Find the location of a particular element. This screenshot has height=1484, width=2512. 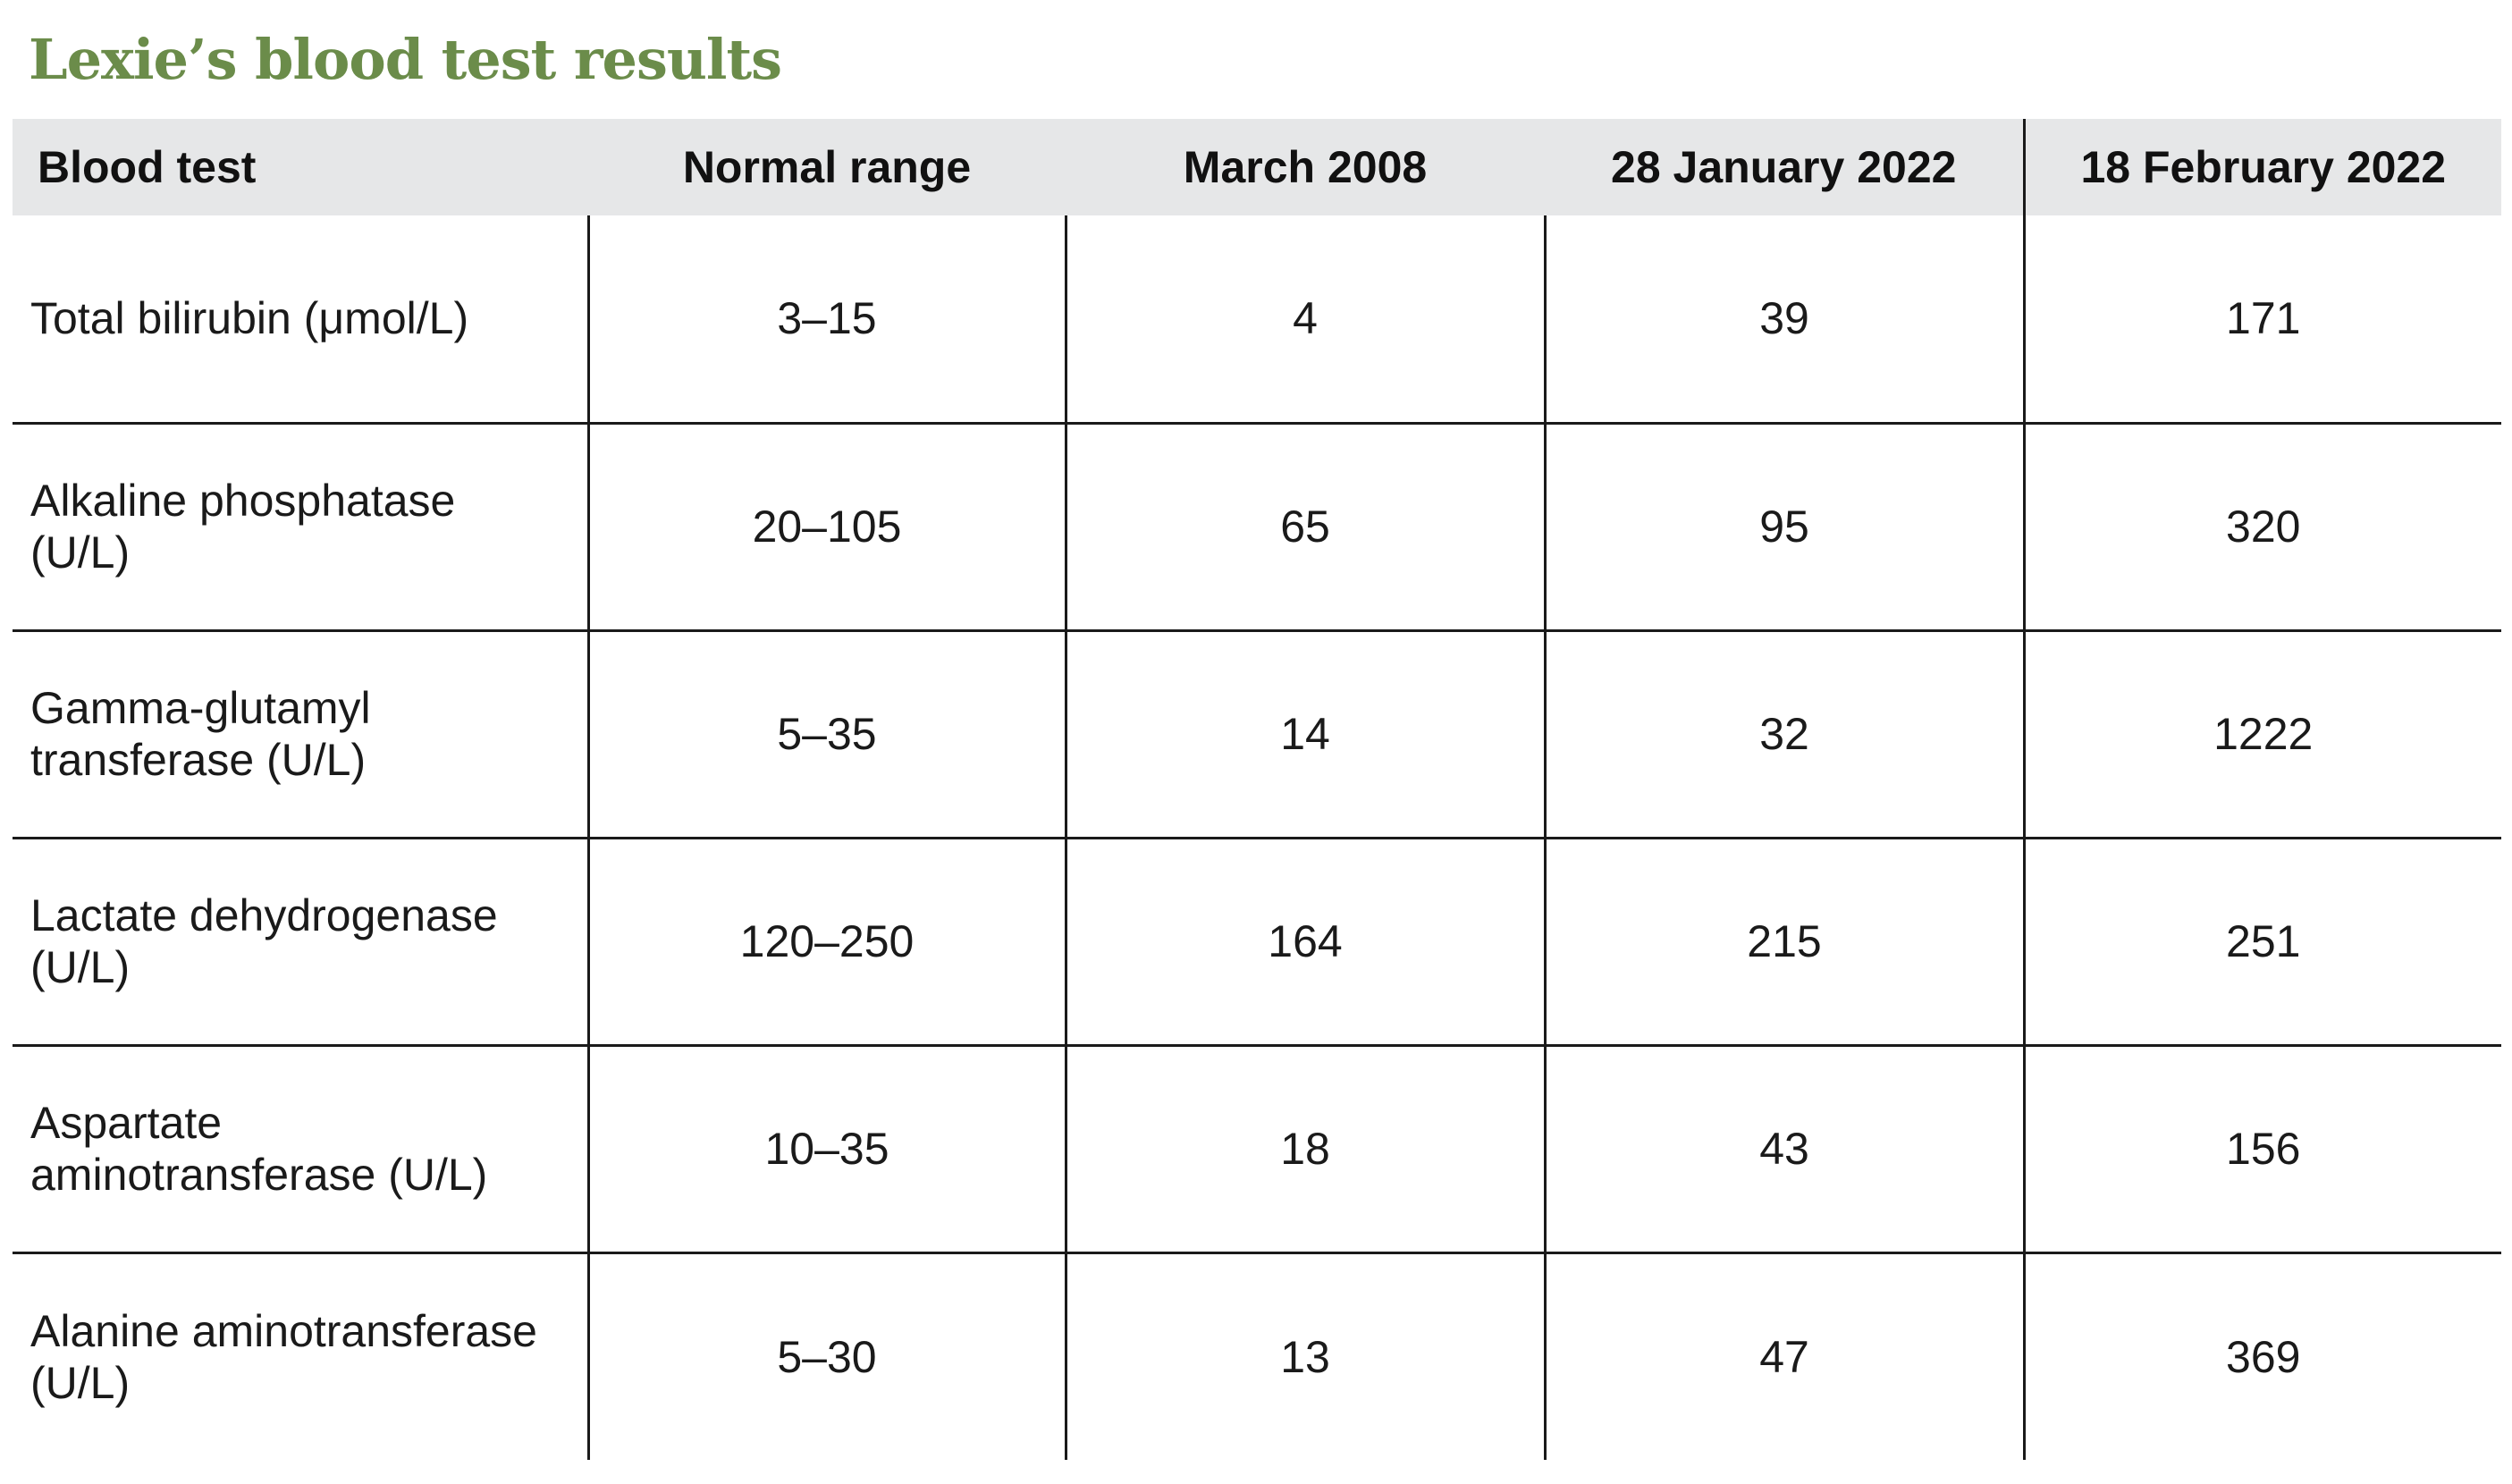

18-february-2022-value: 369 is located at coordinates (2261, 1355).